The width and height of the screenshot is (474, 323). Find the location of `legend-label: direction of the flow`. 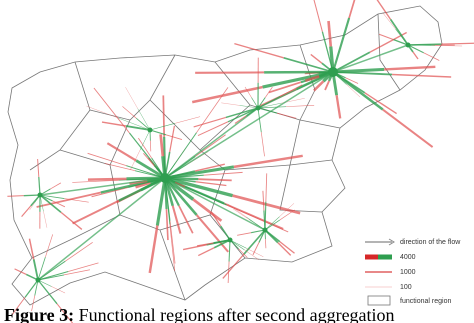

legend-label: direction of the flow is located at coordinates (430, 242).